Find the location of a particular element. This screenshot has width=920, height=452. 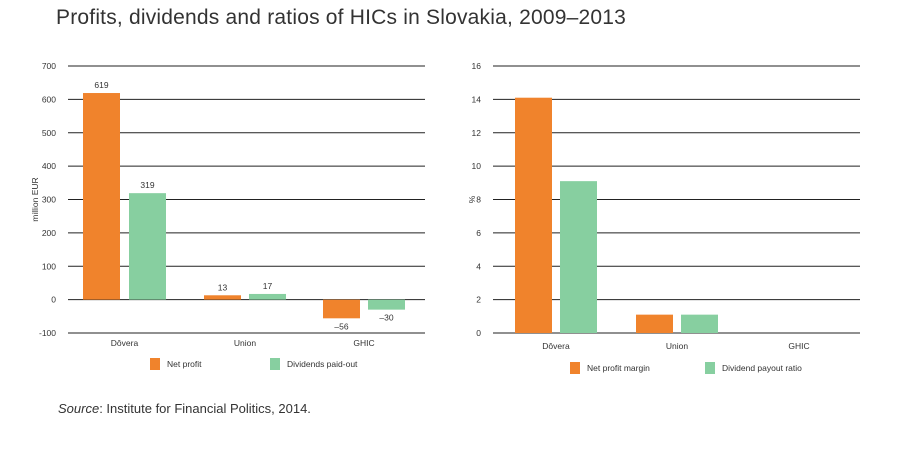

y-tick-label: 700 is located at coordinates (49, 66).